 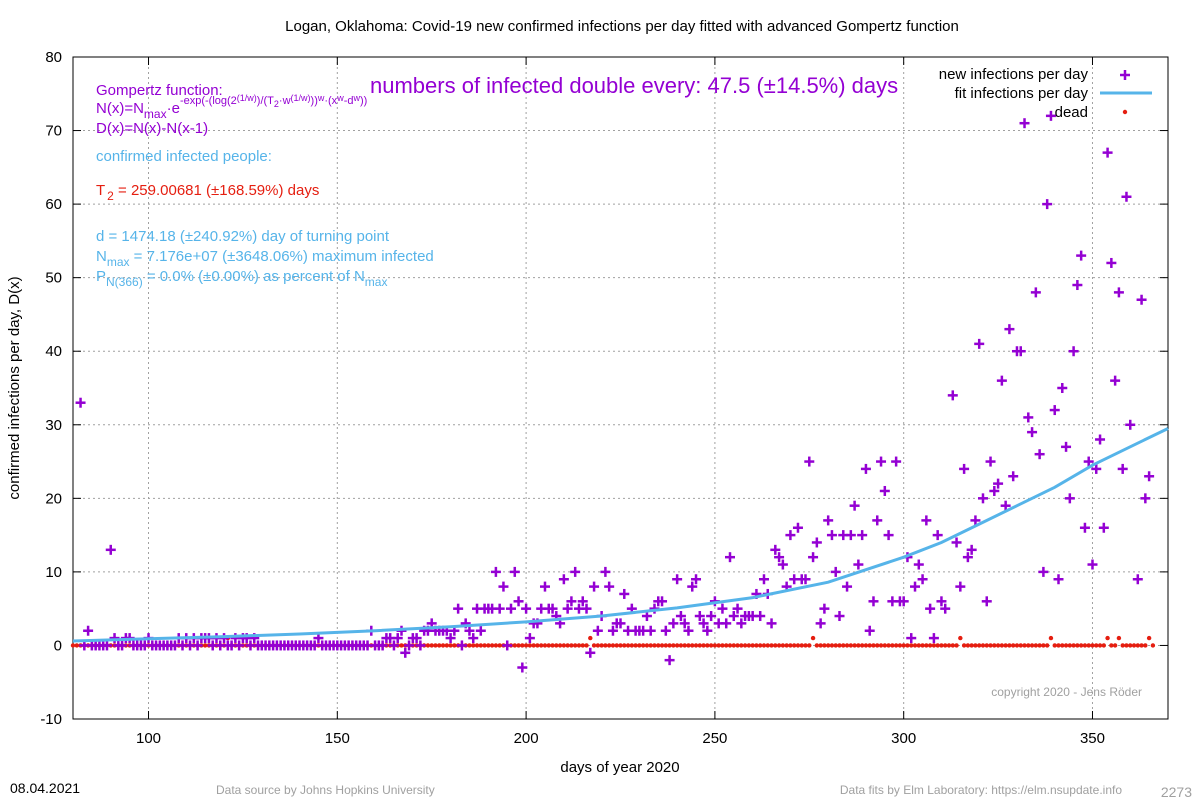 What do you see at coordinates (184, 156) in the screenshot?
I see `confirmed-label: confirmed infected people:` at bounding box center [184, 156].